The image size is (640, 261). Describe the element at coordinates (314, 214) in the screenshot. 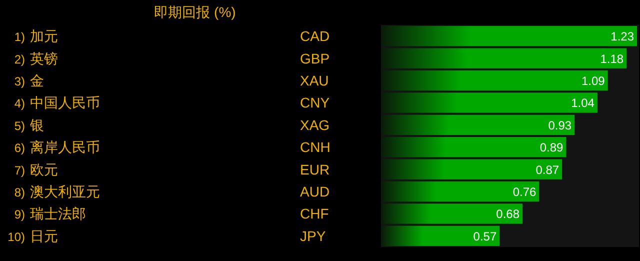

I see `text: CHF` at that location.